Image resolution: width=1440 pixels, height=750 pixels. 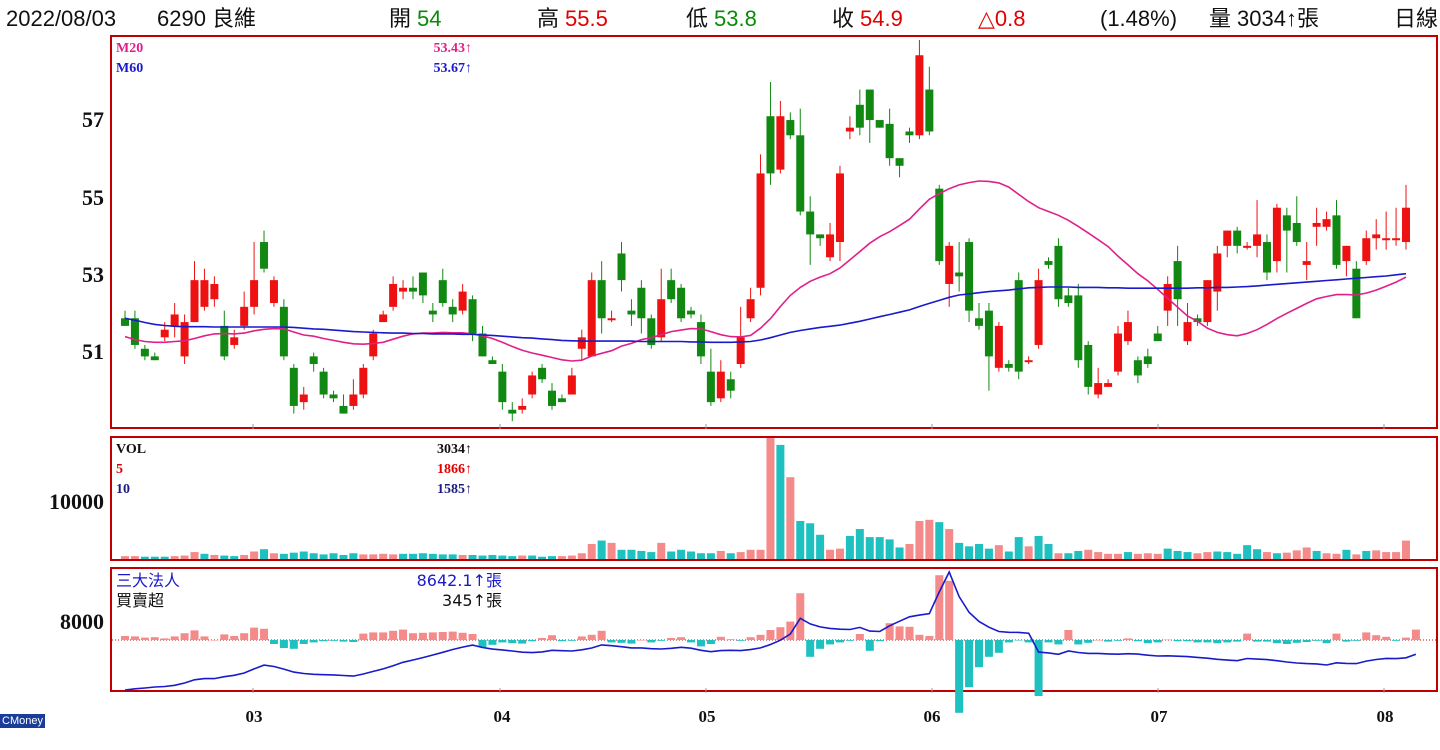 I want to click on vol-ma5-value: 1866↑, so click(x=454, y=469).